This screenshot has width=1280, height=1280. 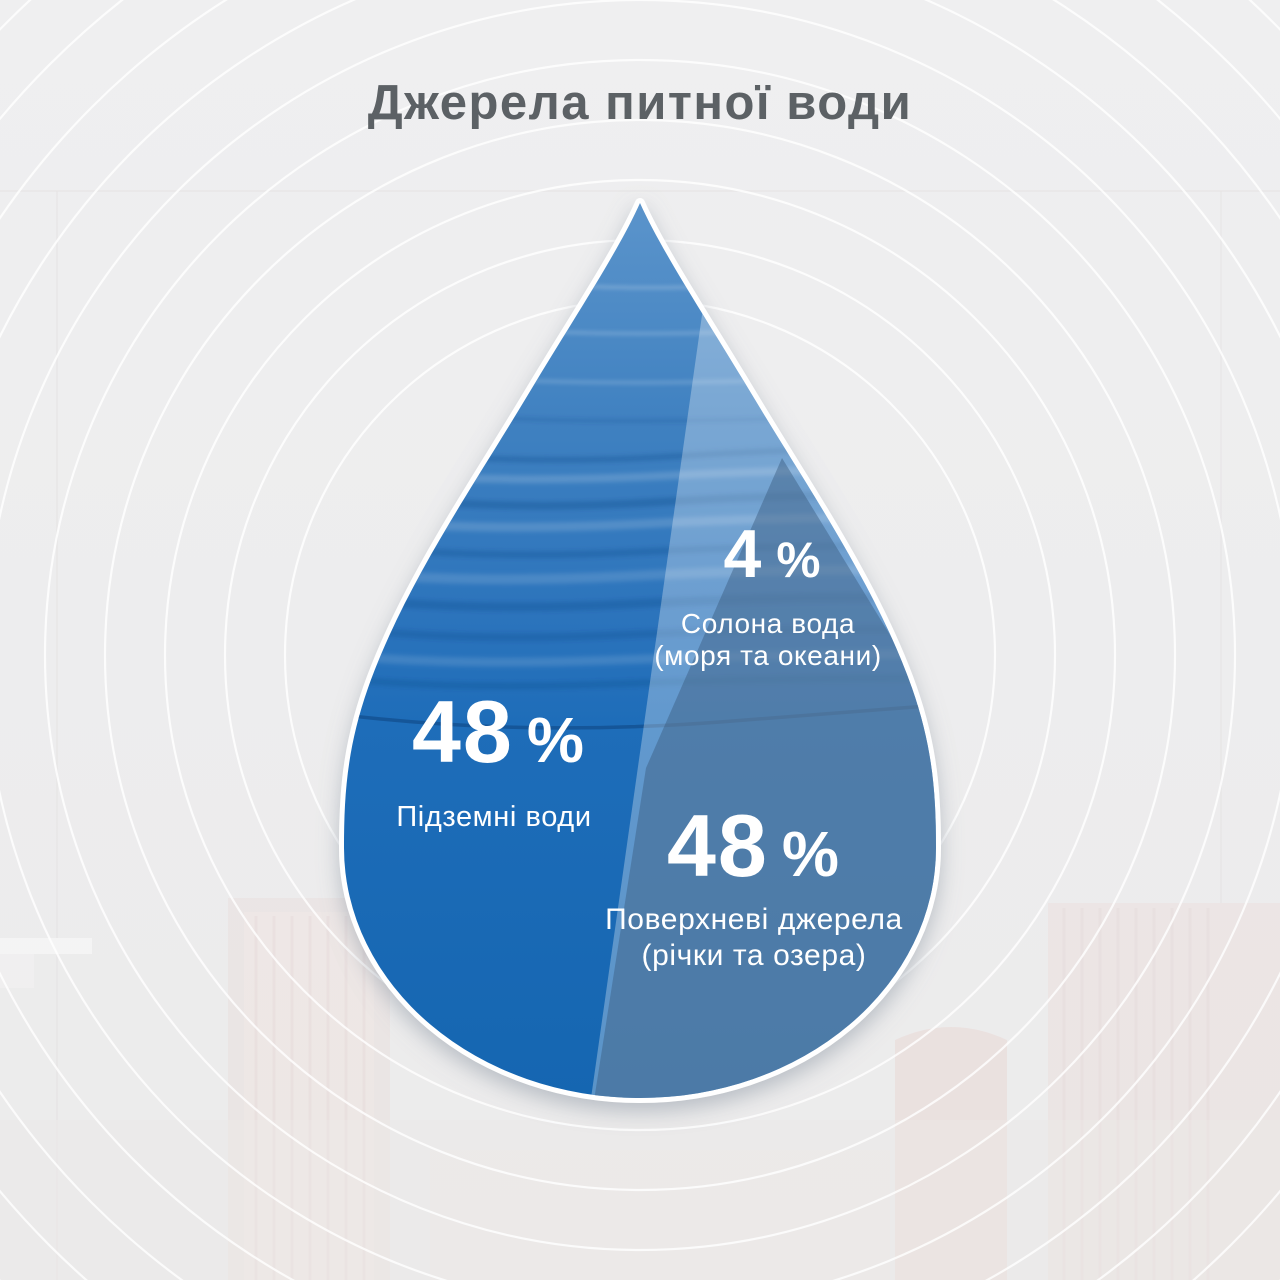 What do you see at coordinates (743, 554) in the screenshot?
I see `salt-percent-value: 4` at bounding box center [743, 554].